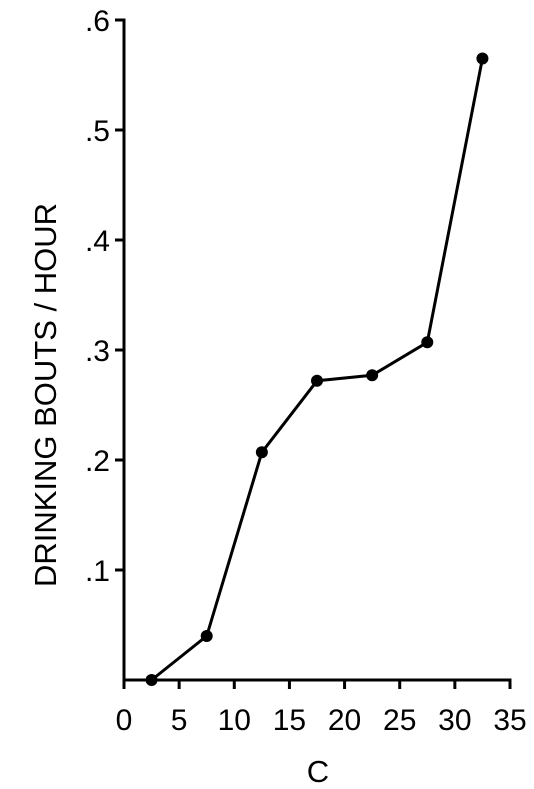 The height and width of the screenshot is (789, 534). What do you see at coordinates (97, 131) in the screenshot?
I see `y-tick-label: .5` at bounding box center [97, 131].